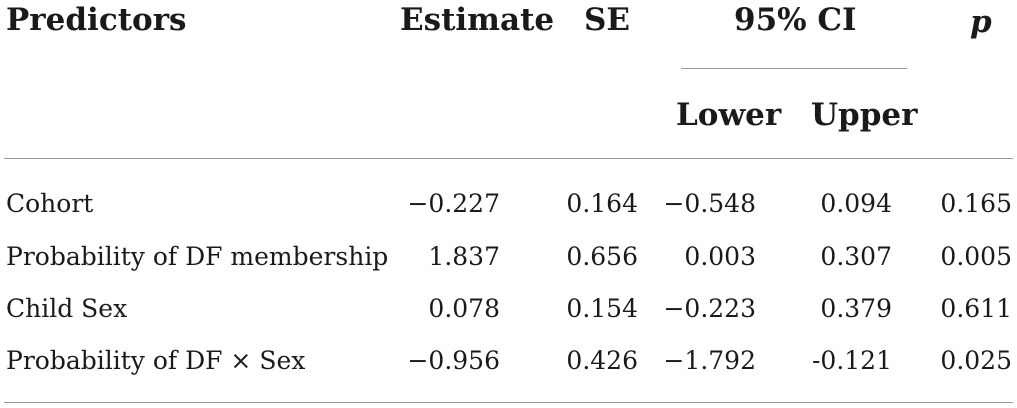  Describe the element at coordinates (856, 203) in the screenshot. I see `ci-upper-cell: 0.094` at that location.